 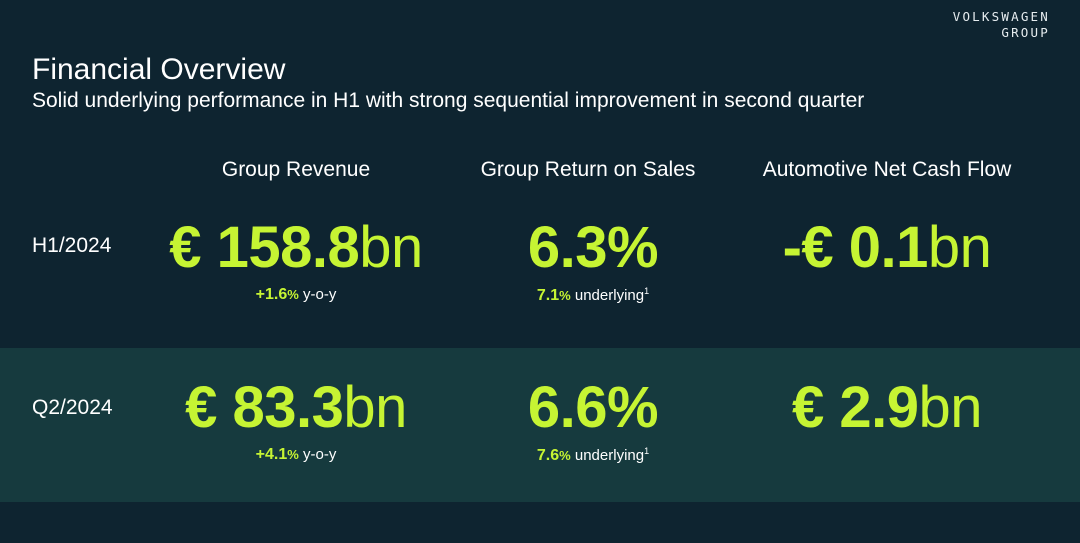 I want to click on vw-group-logo: VOLKSWAGEN GROUP, so click(x=1001, y=25).